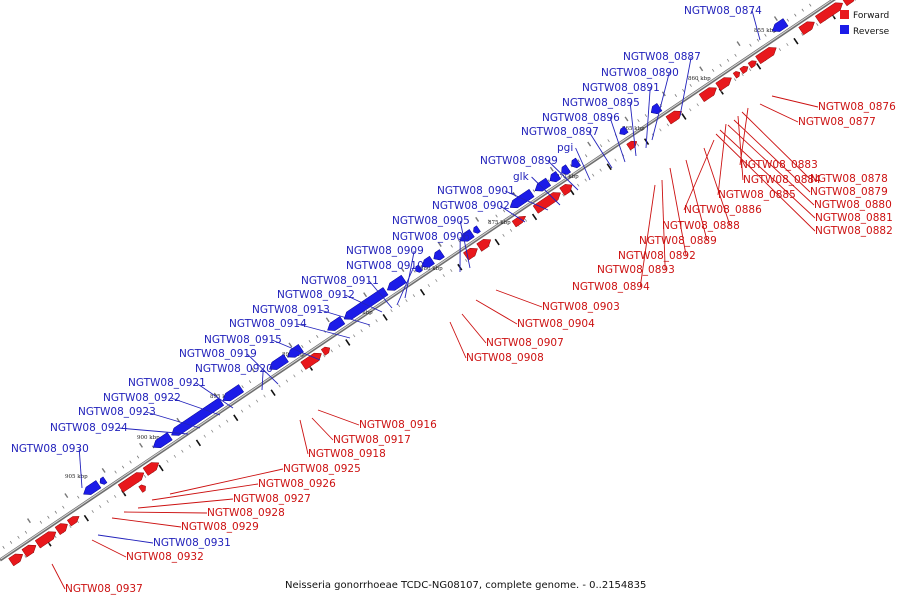 The height and width of the screenshot is (600, 900). I want to click on forward-gene-label: NGTW08_0884, so click(782, 180).